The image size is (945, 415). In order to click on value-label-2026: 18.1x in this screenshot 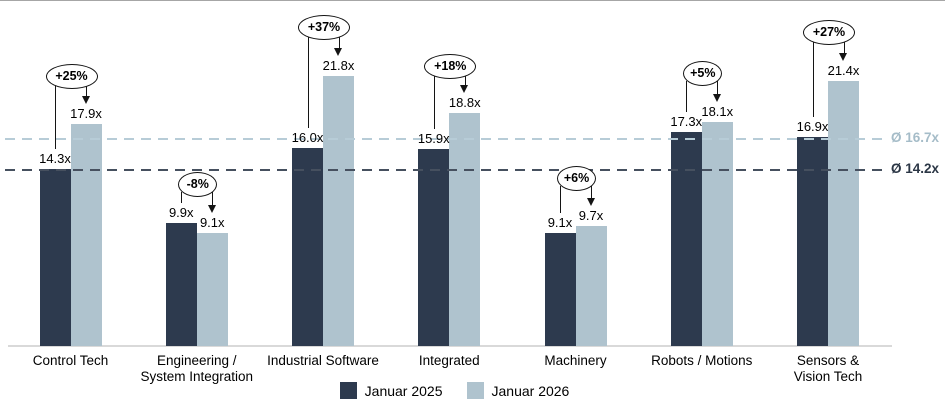, I will do `click(717, 111)`.